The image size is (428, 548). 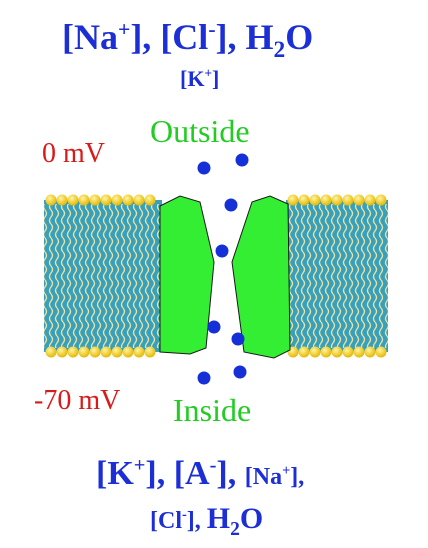 What do you see at coordinates (200, 131) in the screenshot?
I see `outside-region-label: Outside` at bounding box center [200, 131].